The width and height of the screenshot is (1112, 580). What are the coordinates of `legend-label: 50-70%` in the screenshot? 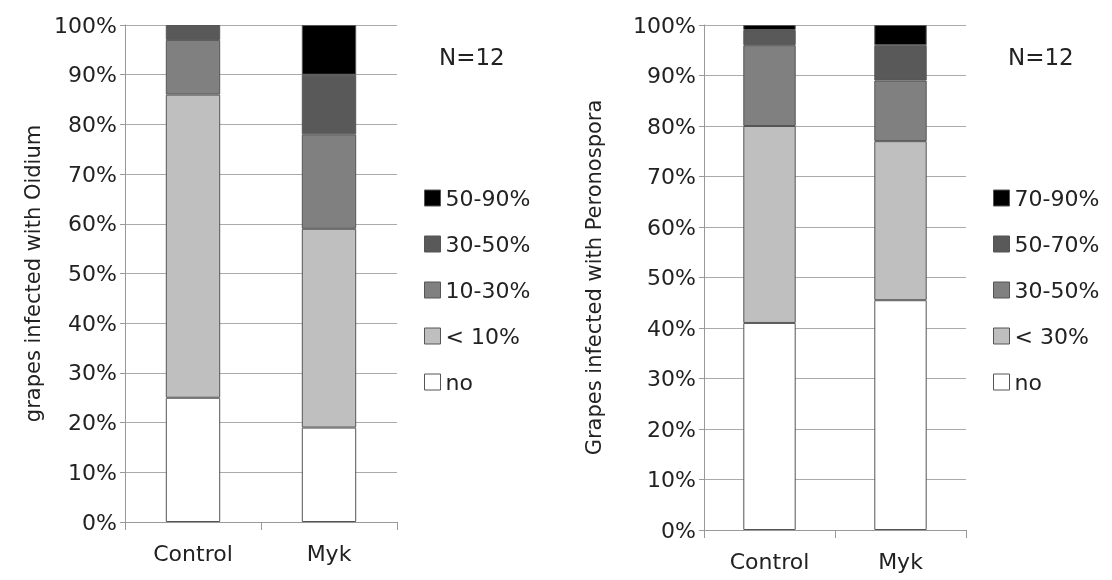 It's located at (1057, 244).